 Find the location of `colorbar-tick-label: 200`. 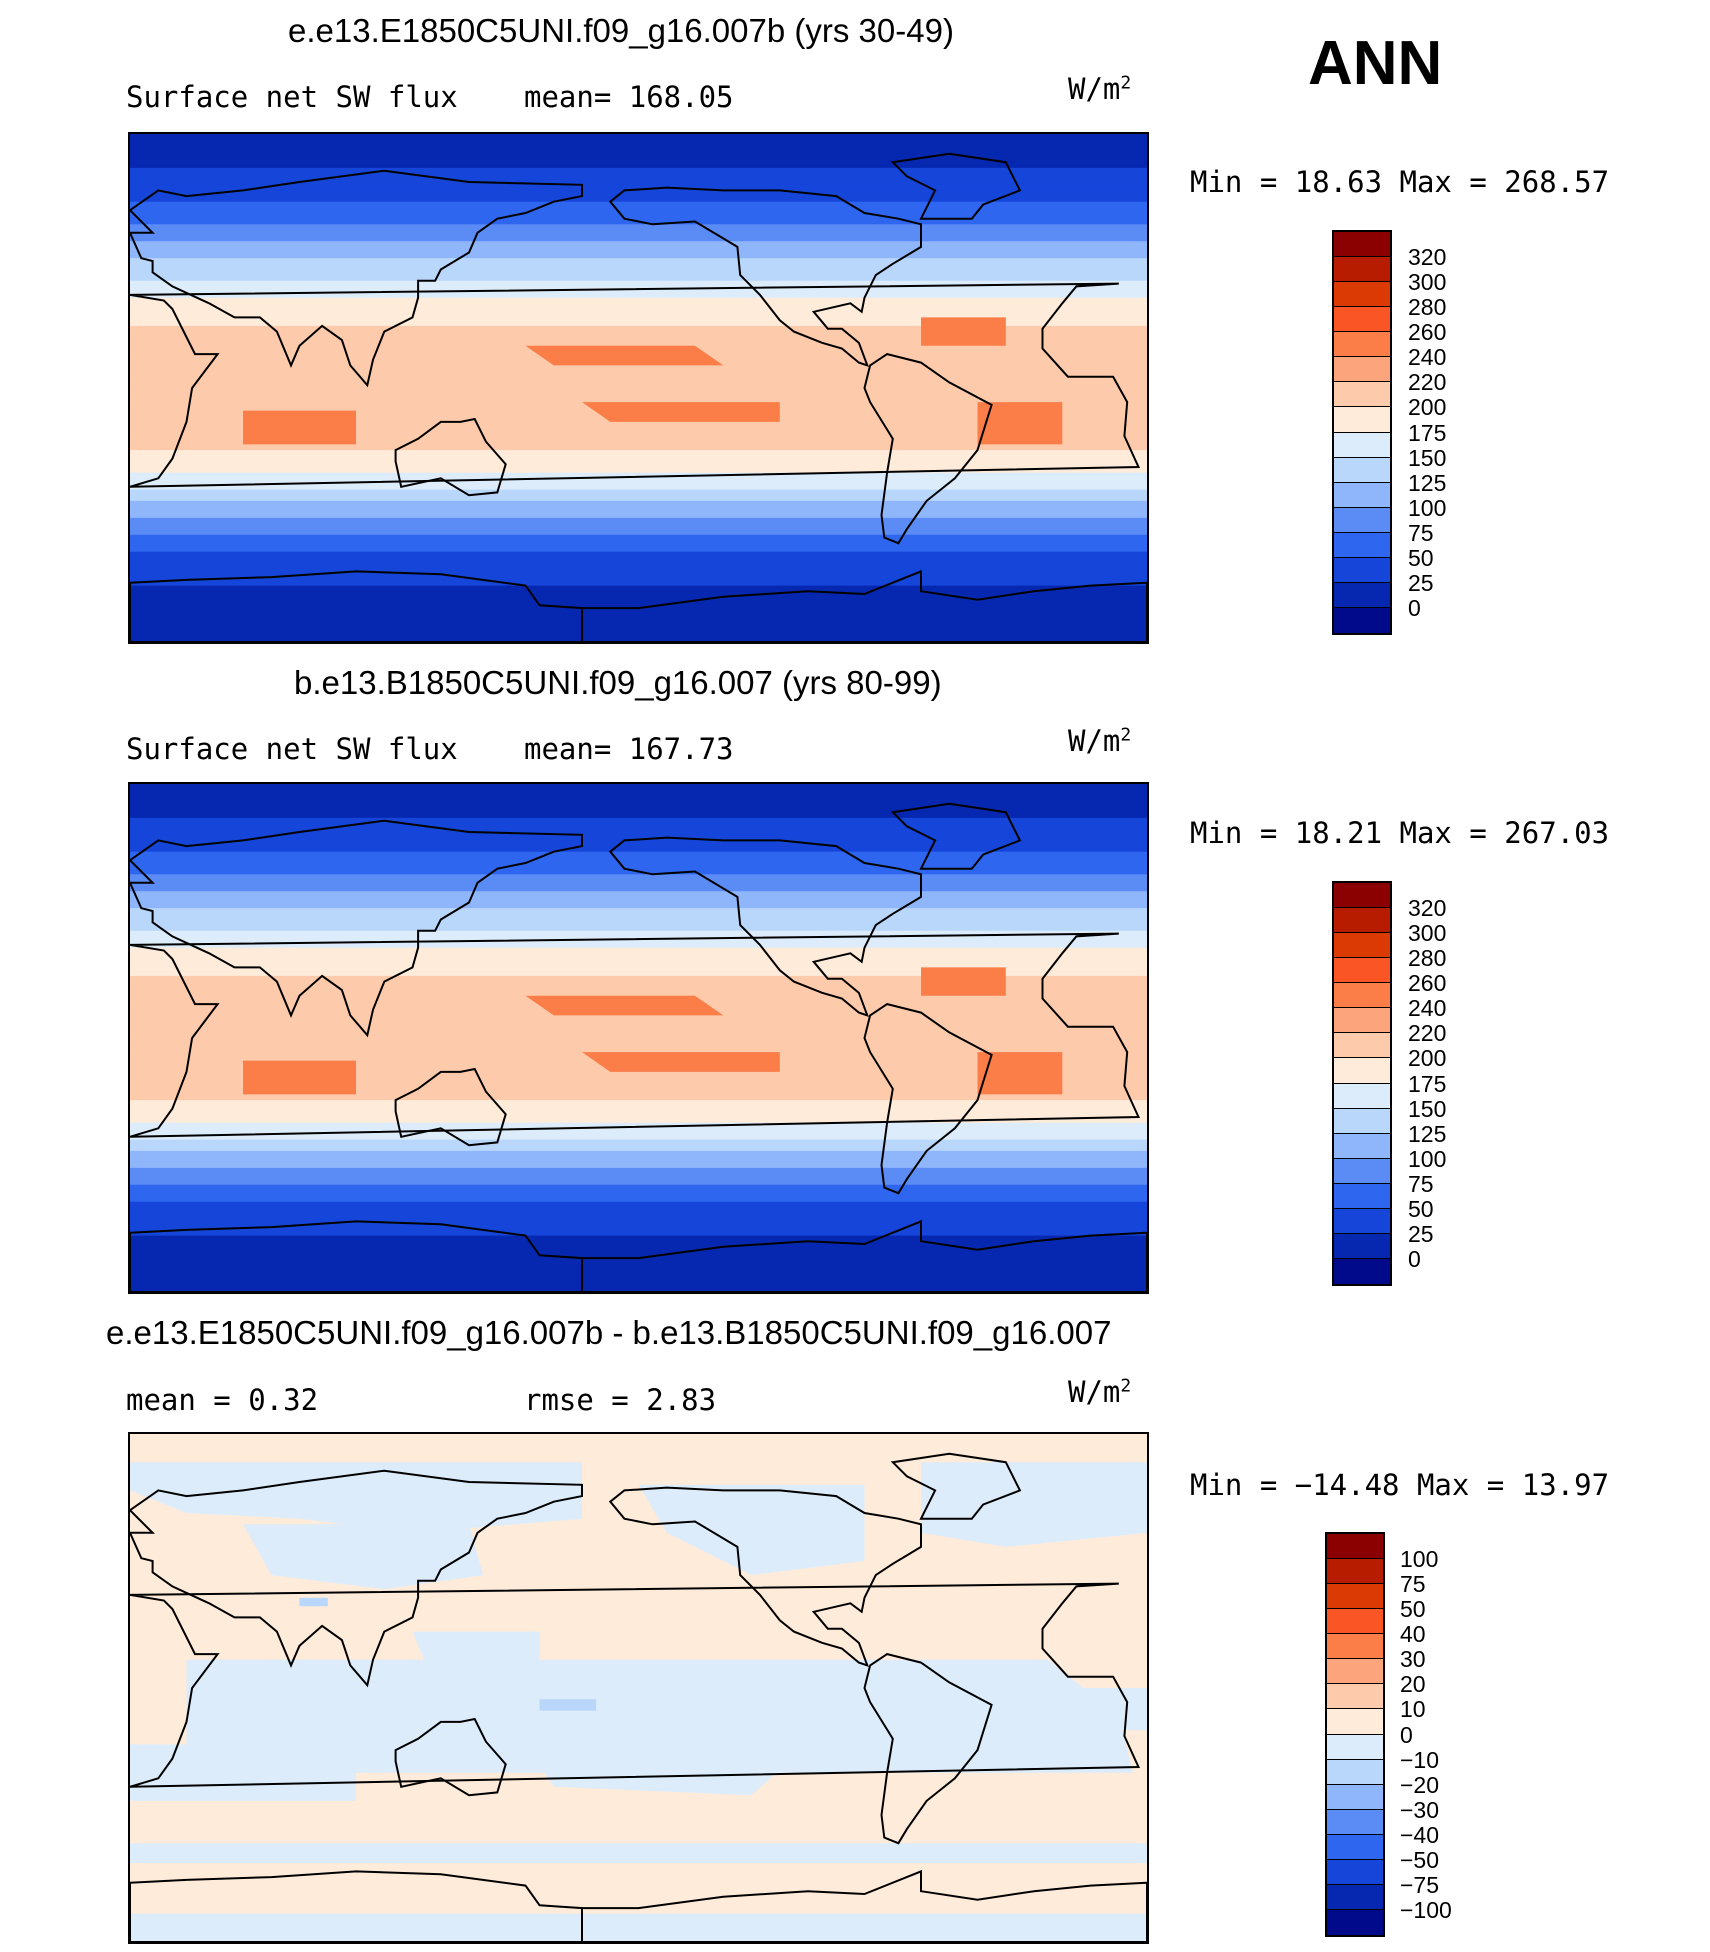

colorbar-tick-label: 200 is located at coordinates (1427, 1058).